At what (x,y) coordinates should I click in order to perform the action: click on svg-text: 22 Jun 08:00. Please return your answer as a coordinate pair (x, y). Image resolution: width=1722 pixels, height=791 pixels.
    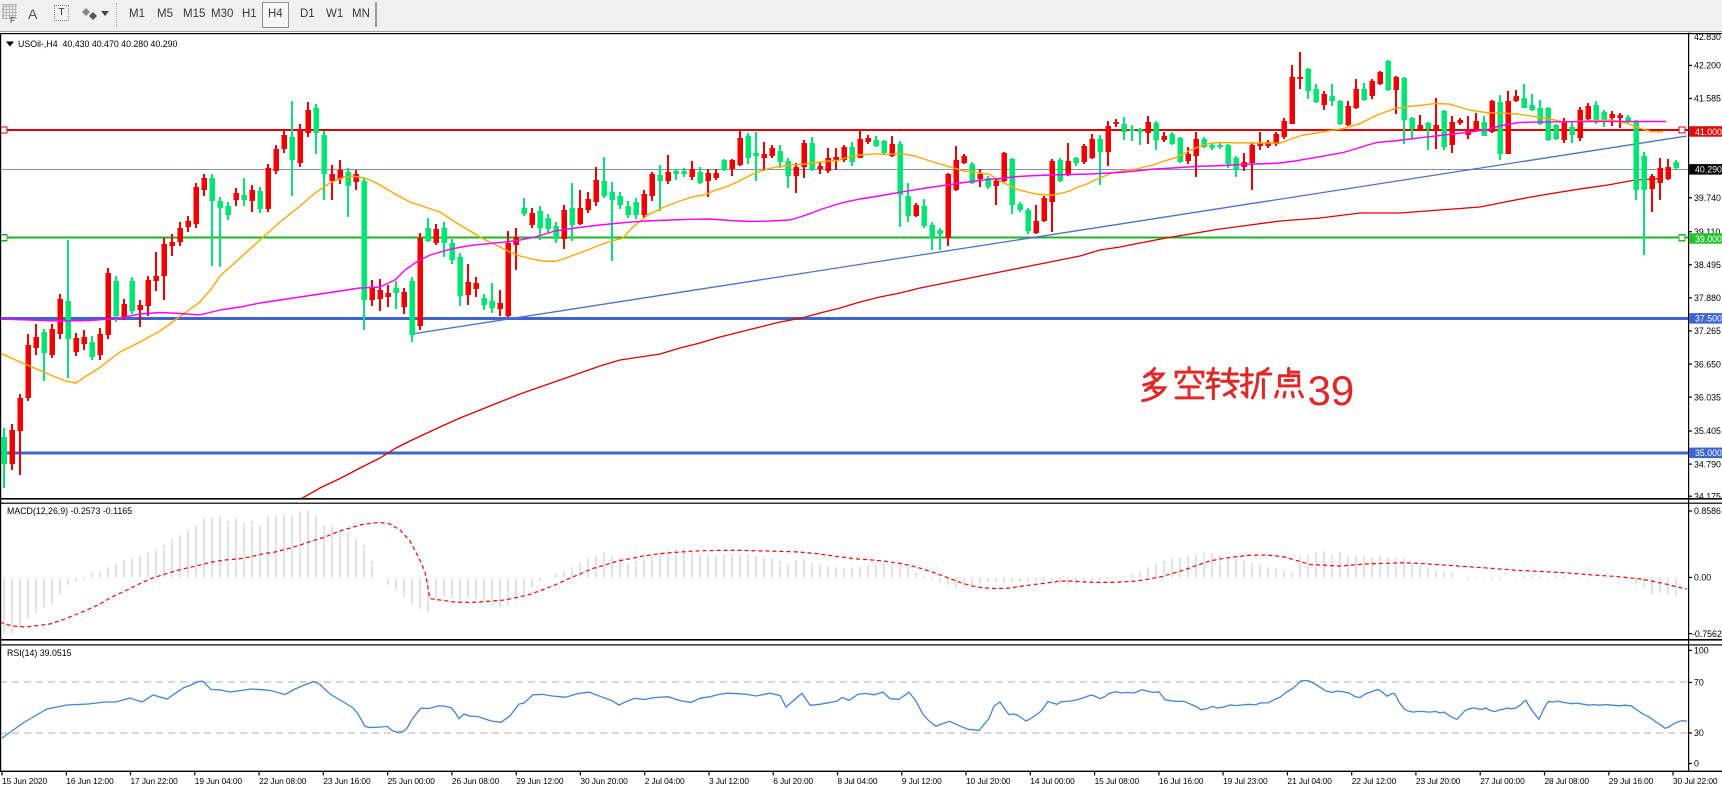
    Looking at the image, I should click on (283, 781).